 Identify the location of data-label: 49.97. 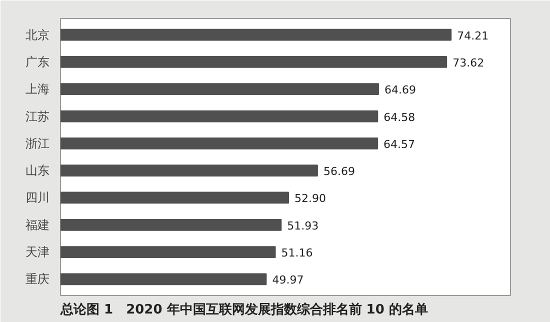
(288, 280).